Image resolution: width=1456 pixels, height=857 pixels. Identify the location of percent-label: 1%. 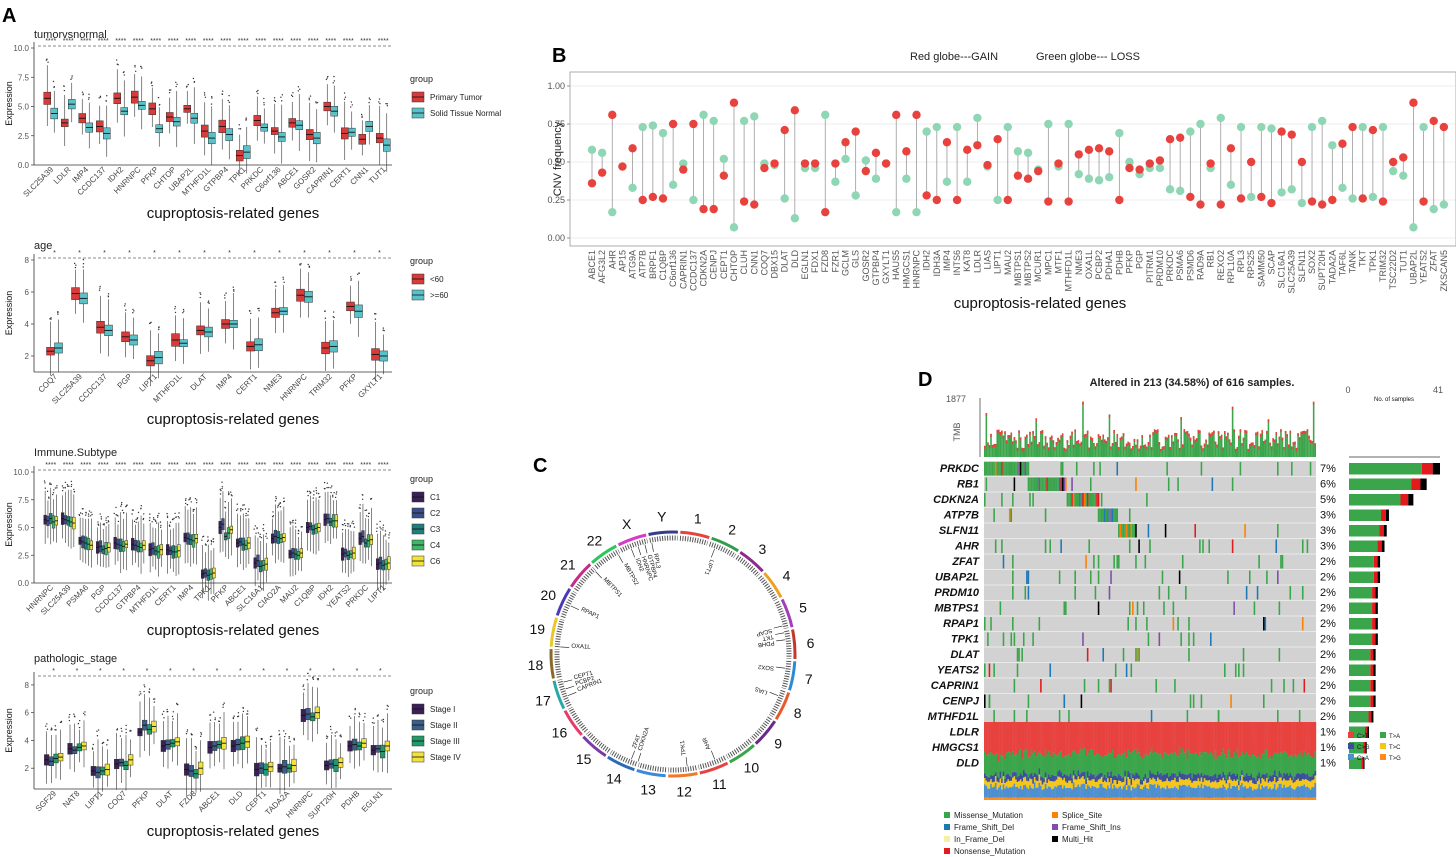
(1328, 748).